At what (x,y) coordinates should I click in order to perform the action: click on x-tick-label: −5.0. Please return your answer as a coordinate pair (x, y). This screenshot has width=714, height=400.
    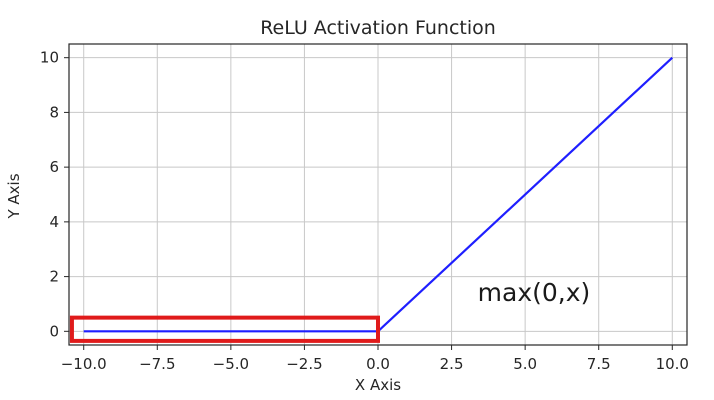
    Looking at the image, I should click on (231, 364).